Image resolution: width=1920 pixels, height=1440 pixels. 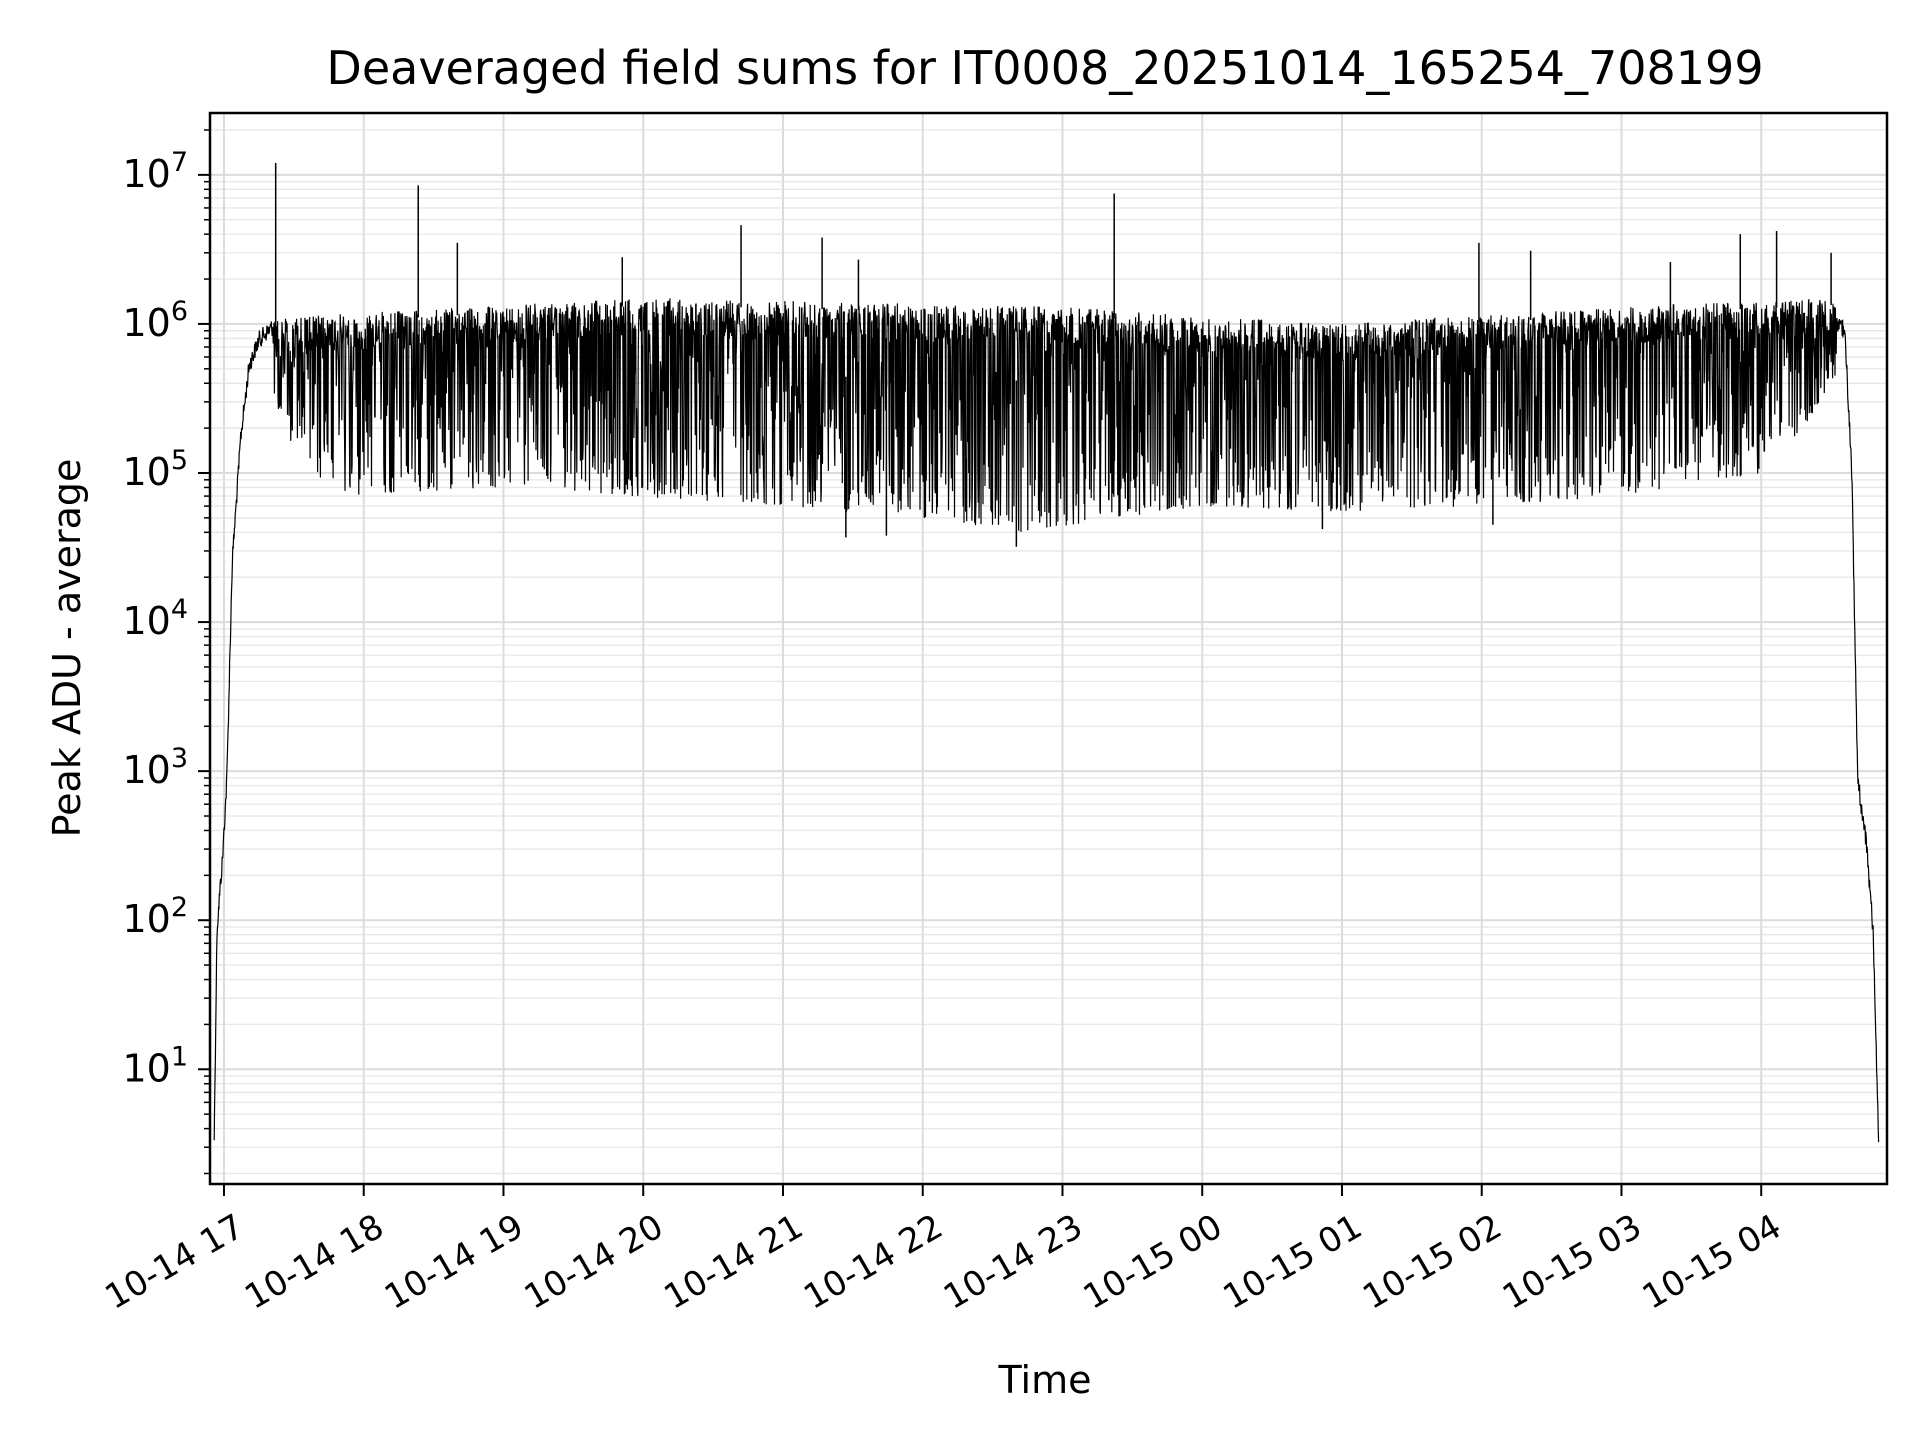 What do you see at coordinates (1045, 1380) in the screenshot?
I see `x-axis-label: Time` at bounding box center [1045, 1380].